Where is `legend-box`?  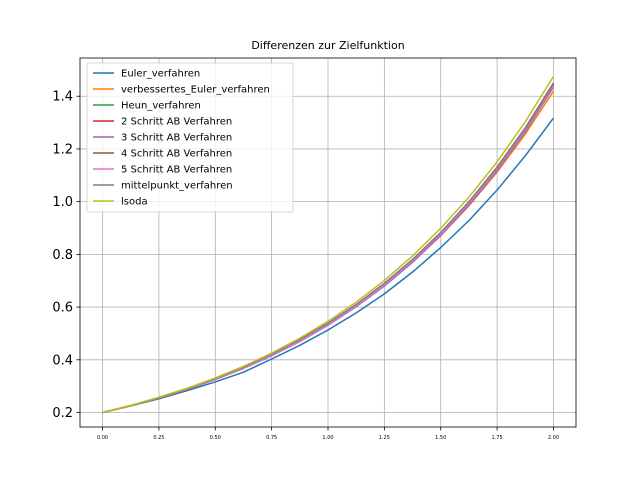
legend-box is located at coordinates (190, 137).